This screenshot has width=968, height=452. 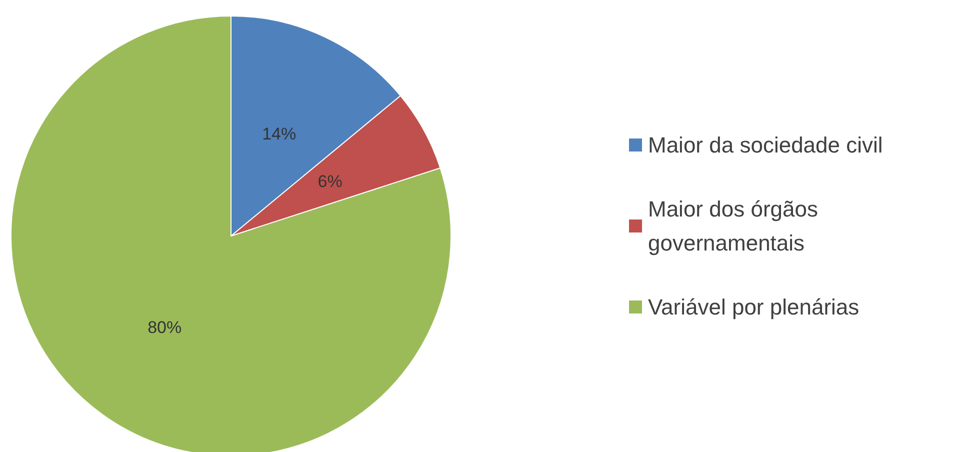 What do you see at coordinates (330, 182) in the screenshot?
I see `data-label: 6%` at bounding box center [330, 182].